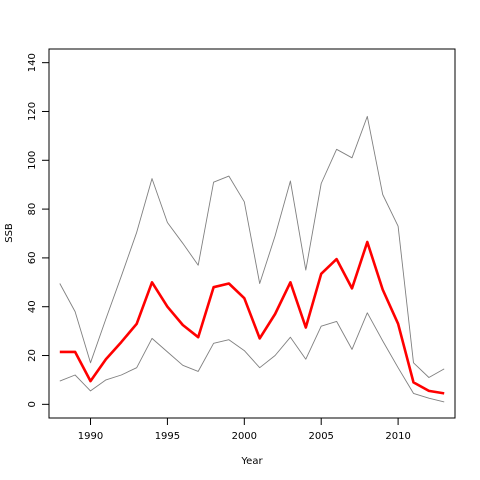 The image size is (480, 480). What do you see at coordinates (32, 62) in the screenshot?
I see `y-tick-label: 140` at bounding box center [32, 62].